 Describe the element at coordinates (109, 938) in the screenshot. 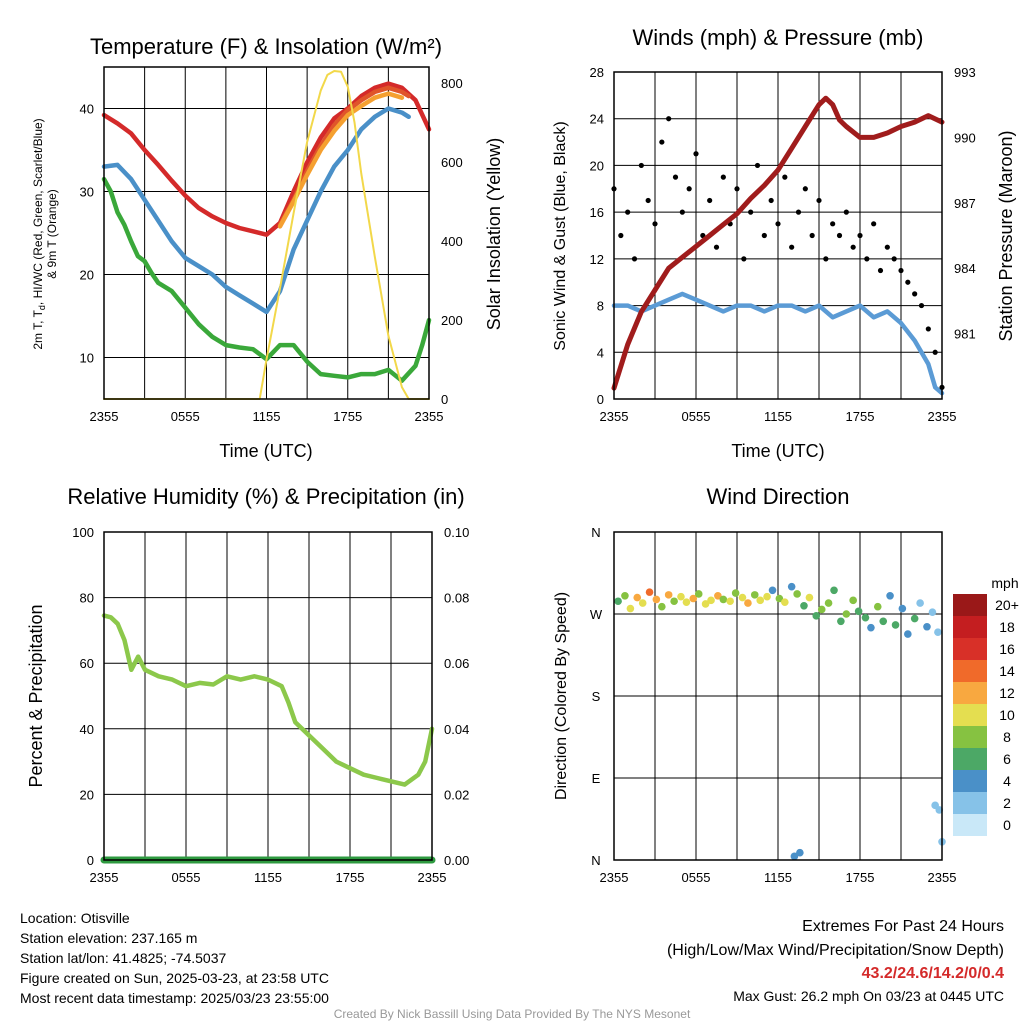

I see `info-elevation: Station elevation: 237.165 m` at that location.